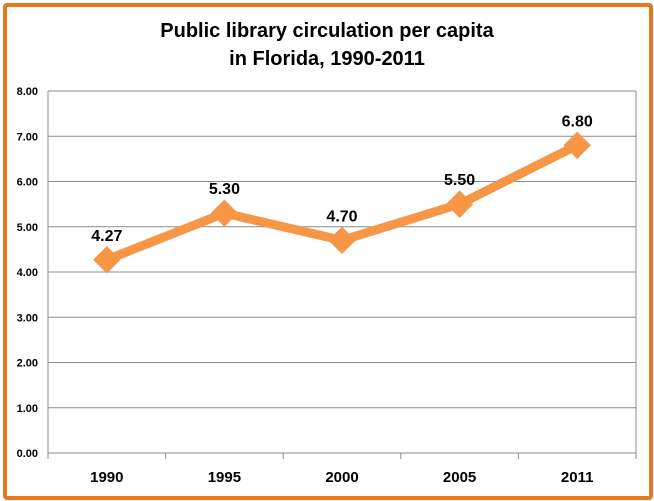 The height and width of the screenshot is (501, 654). I want to click on data-label: 5.30, so click(224, 189).